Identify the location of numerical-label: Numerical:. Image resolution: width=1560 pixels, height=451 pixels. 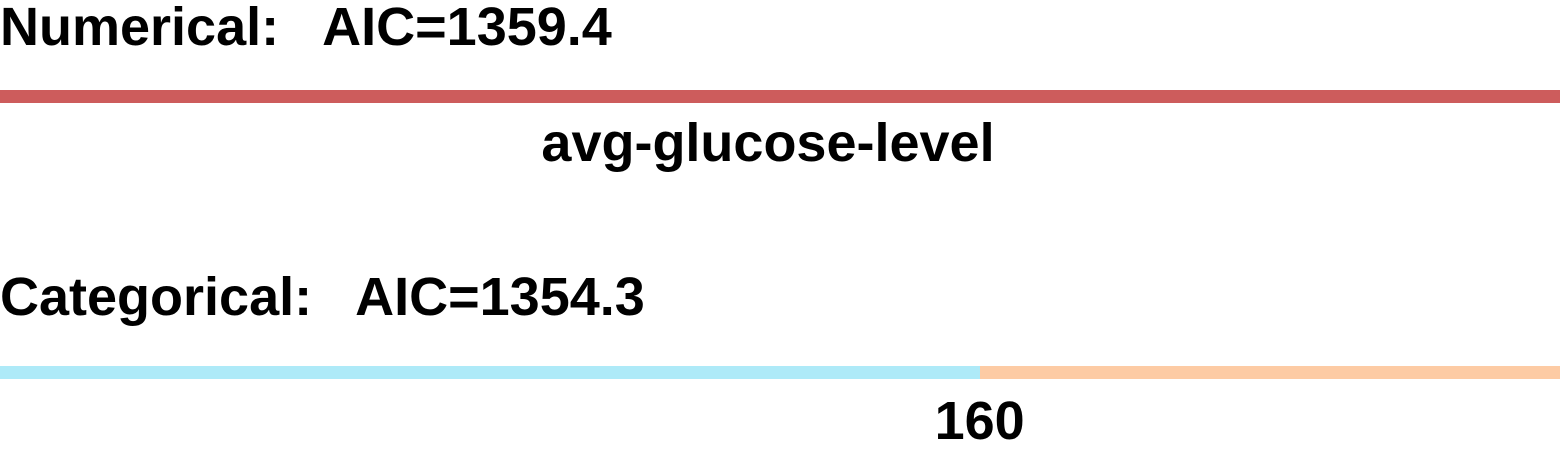
(140, 28).